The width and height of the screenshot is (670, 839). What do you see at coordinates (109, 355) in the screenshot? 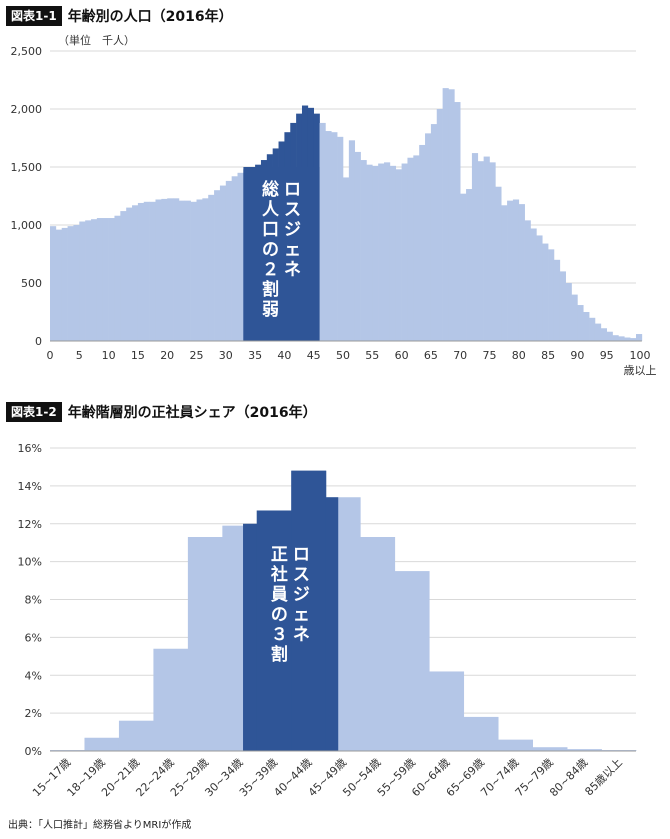
I see `x-tick-label: 10` at bounding box center [109, 355].